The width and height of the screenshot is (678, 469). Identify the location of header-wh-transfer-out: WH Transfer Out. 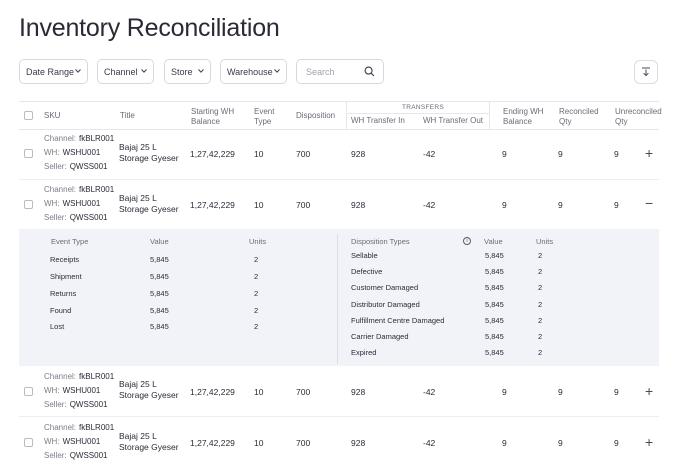
(453, 120).